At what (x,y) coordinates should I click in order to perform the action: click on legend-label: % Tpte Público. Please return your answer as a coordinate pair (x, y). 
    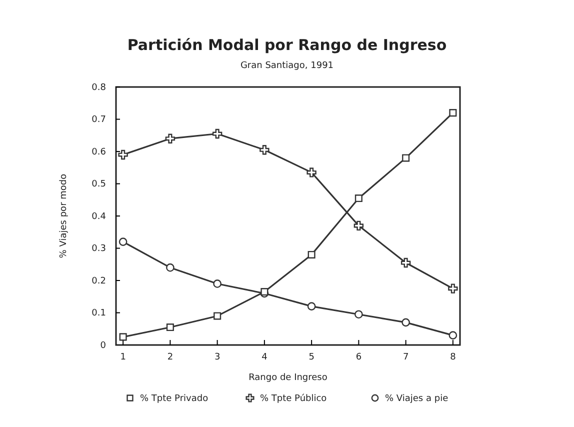
    Looking at the image, I should click on (294, 398).